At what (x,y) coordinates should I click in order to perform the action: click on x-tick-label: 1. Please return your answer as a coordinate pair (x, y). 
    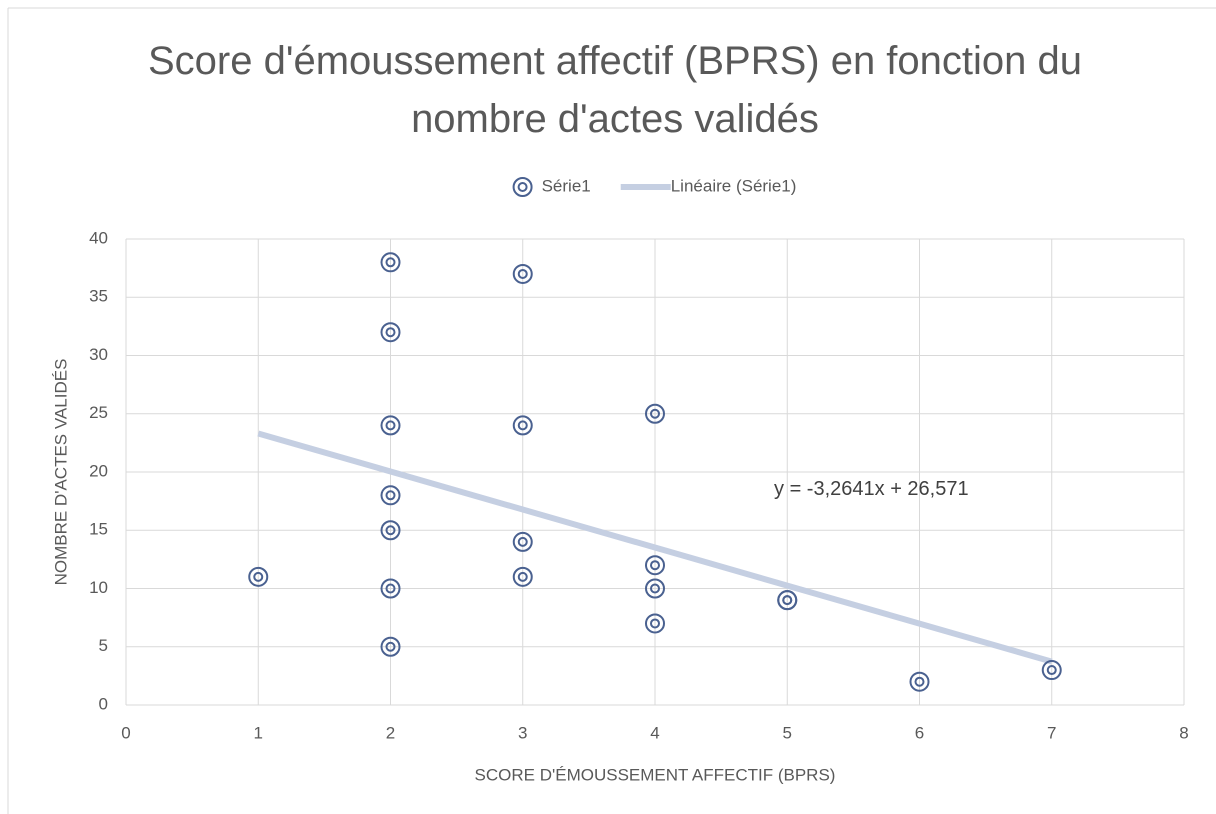
    Looking at the image, I should click on (258, 732).